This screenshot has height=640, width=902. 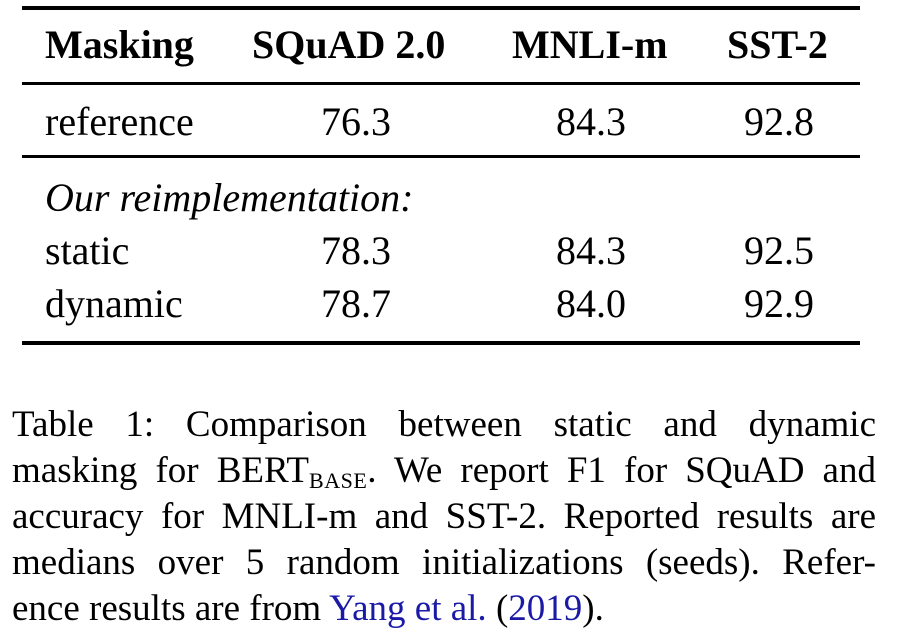 What do you see at coordinates (779, 121) in the screenshot?
I see `cell-reference-sst: 92.8` at bounding box center [779, 121].